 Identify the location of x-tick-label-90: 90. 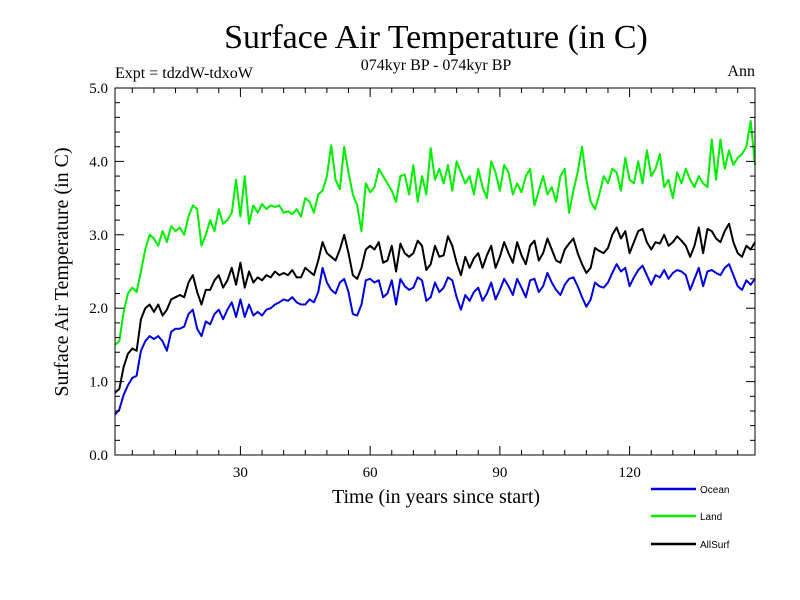
(499, 473).